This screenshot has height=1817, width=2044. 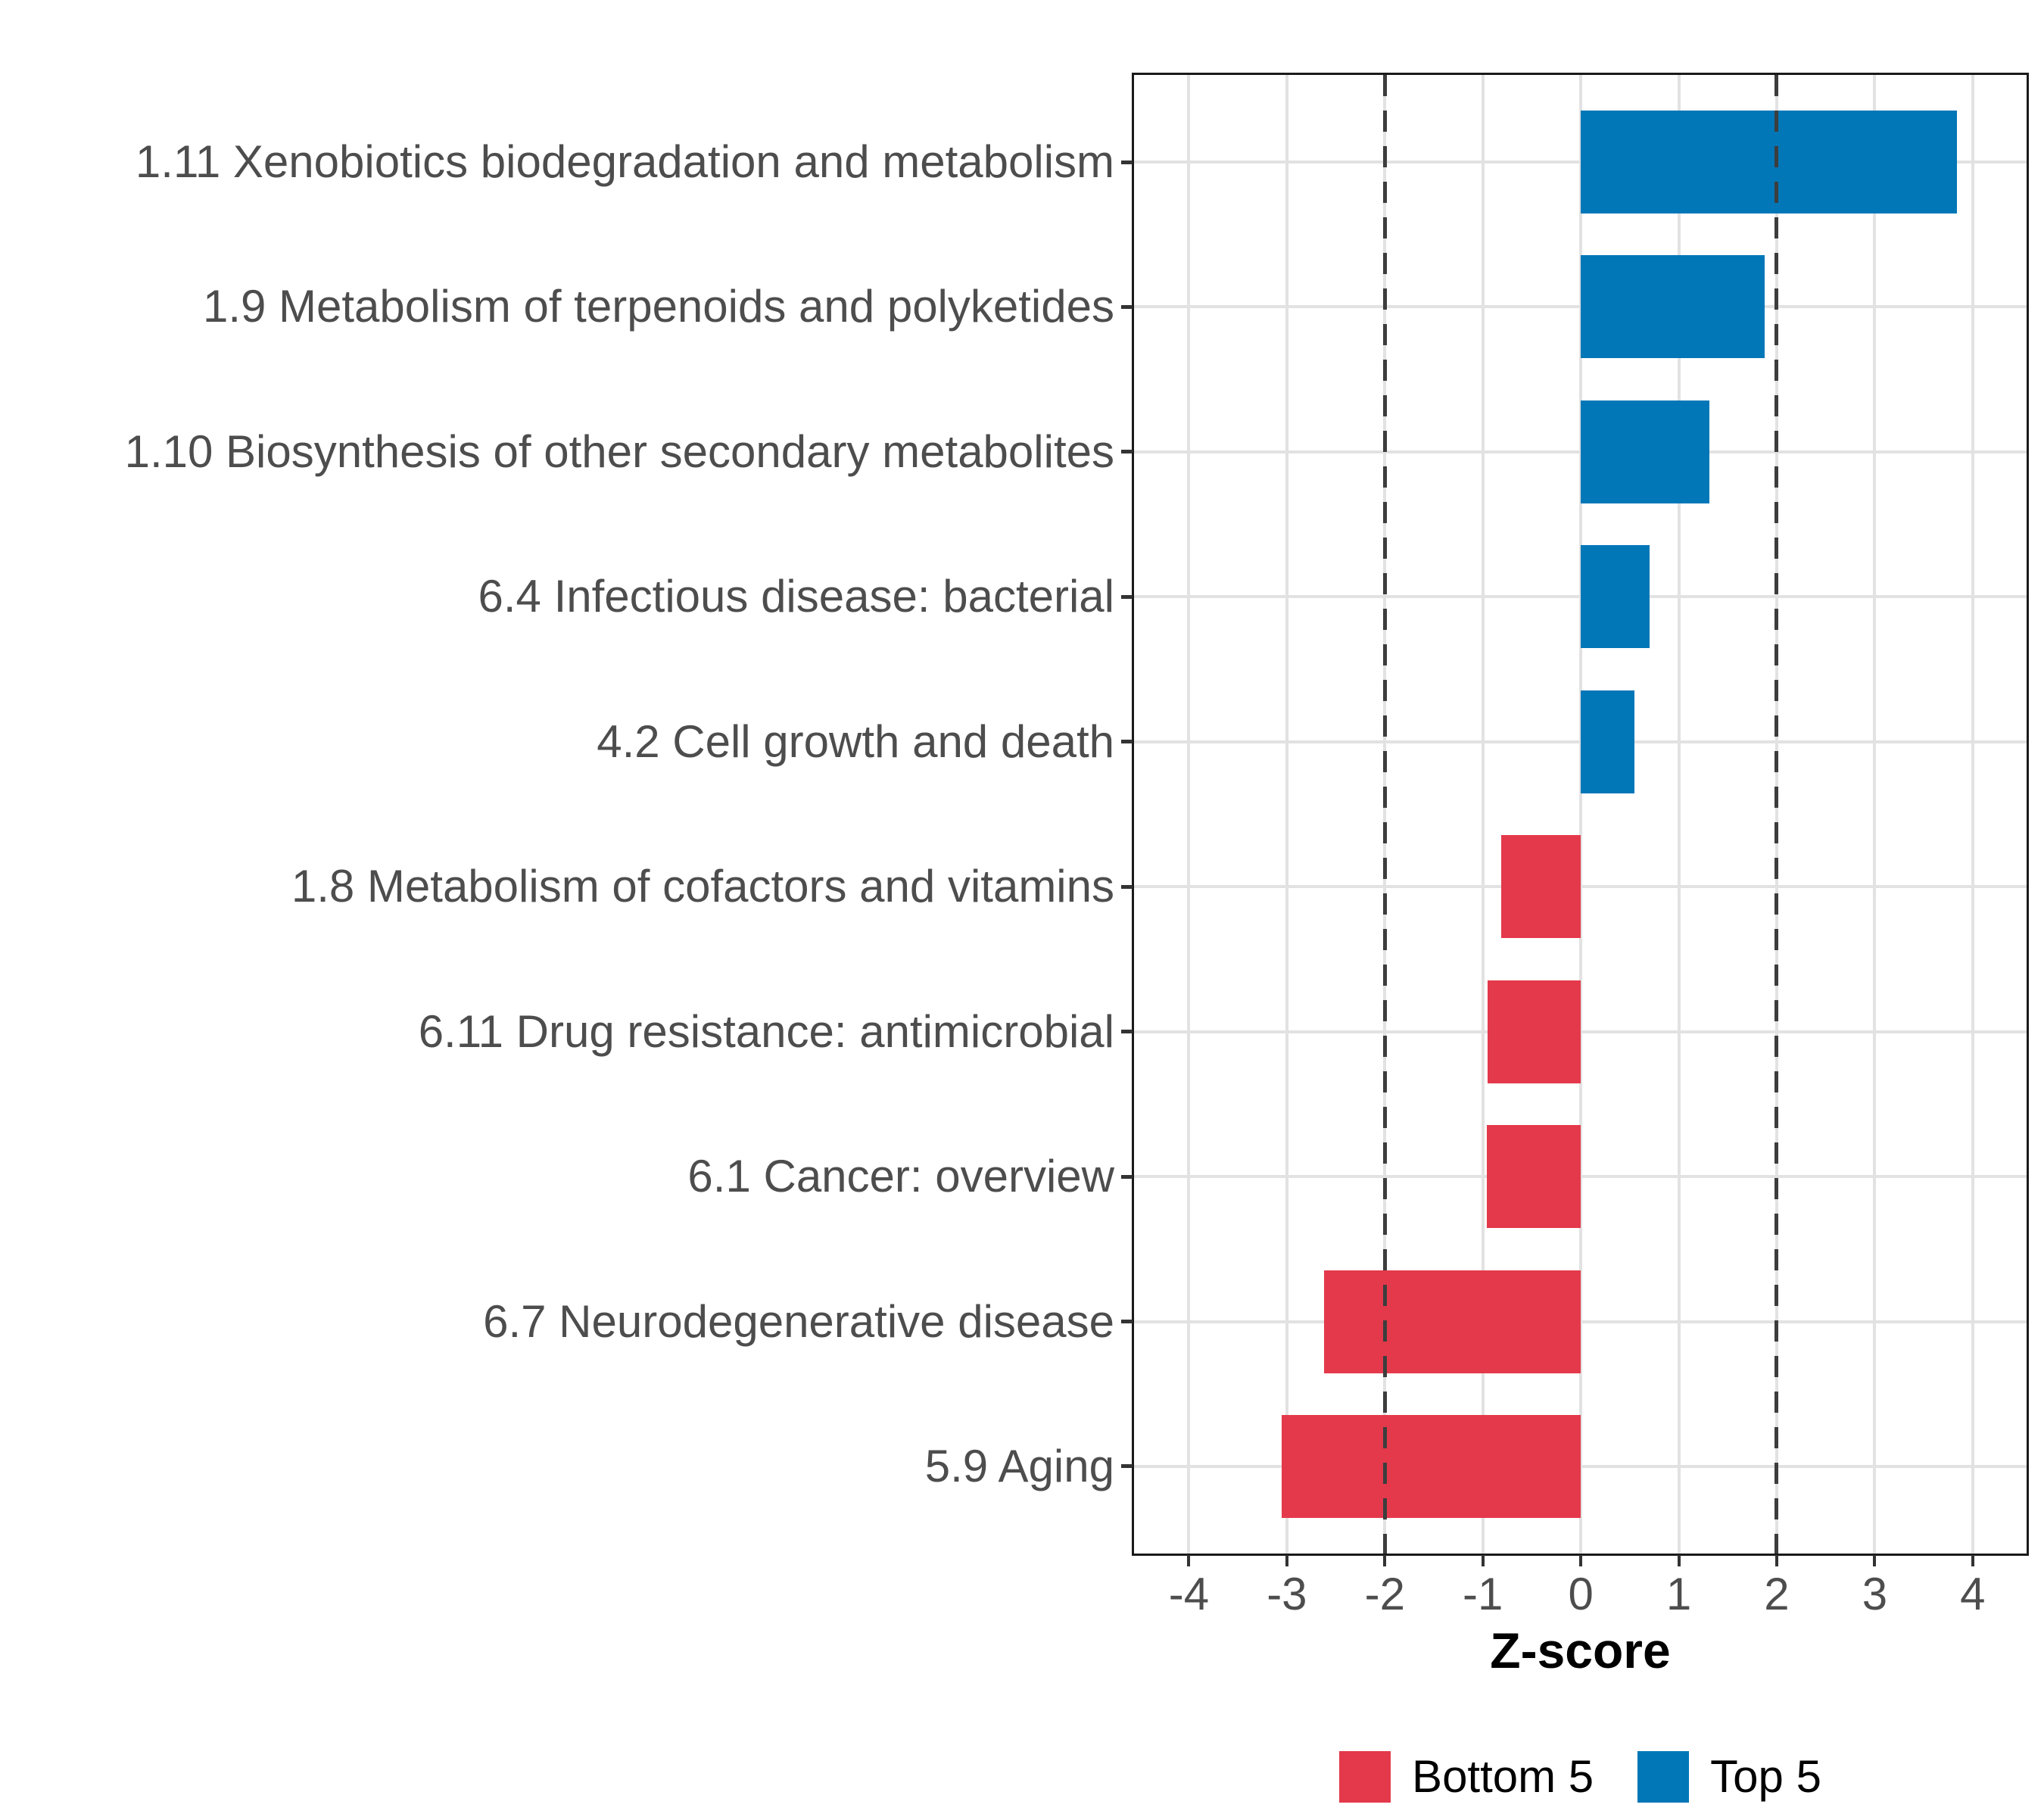 What do you see at coordinates (1973, 1594) in the screenshot?
I see `x-axis-tick-label: 4` at bounding box center [1973, 1594].